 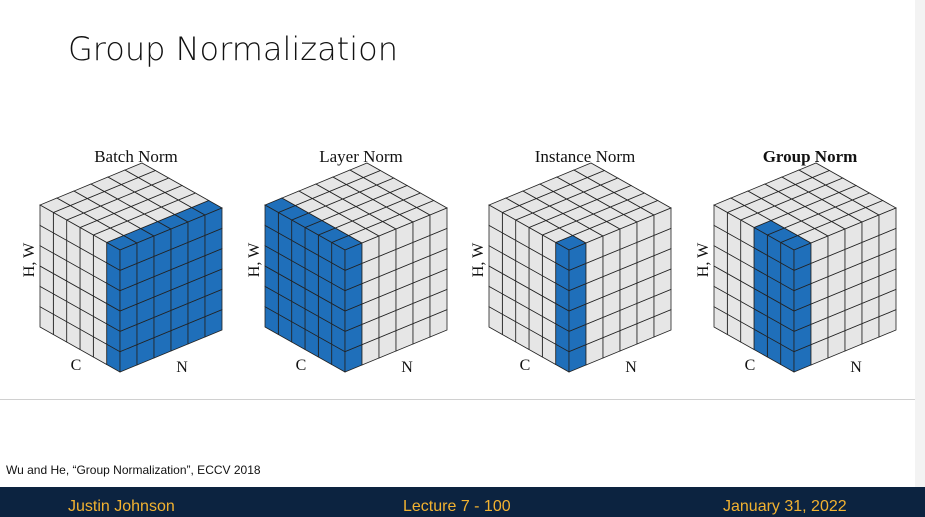 What do you see at coordinates (785, 506) in the screenshot?
I see `footer-date: January 31, 2022` at bounding box center [785, 506].